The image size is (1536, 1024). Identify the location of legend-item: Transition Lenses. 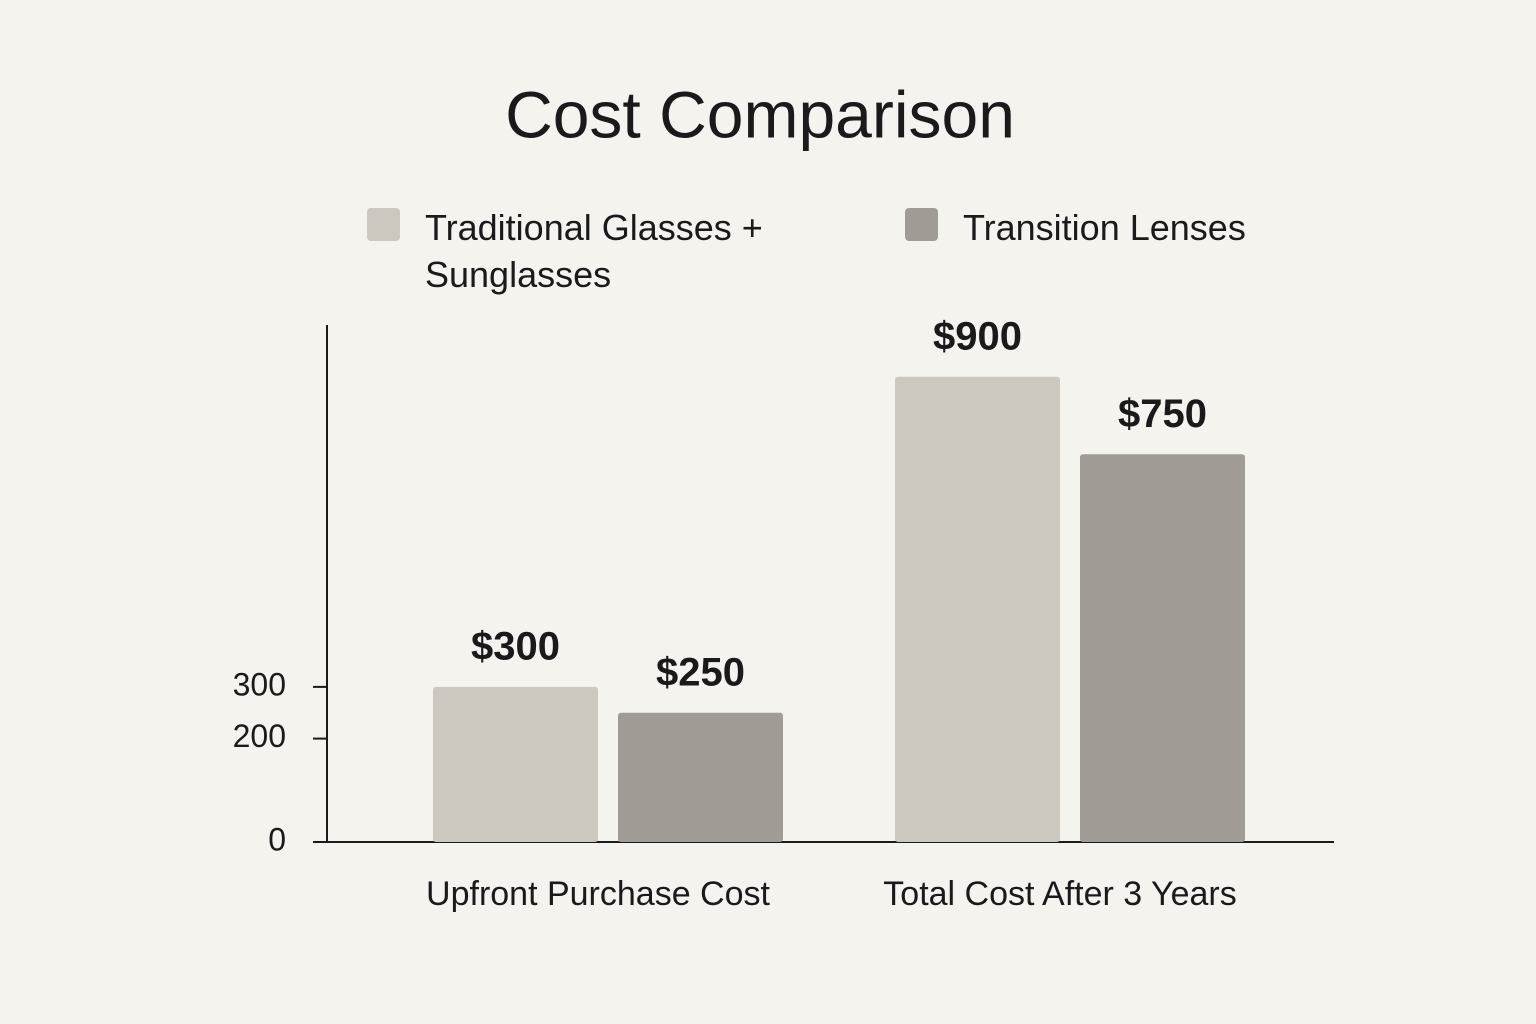
(1075, 227).